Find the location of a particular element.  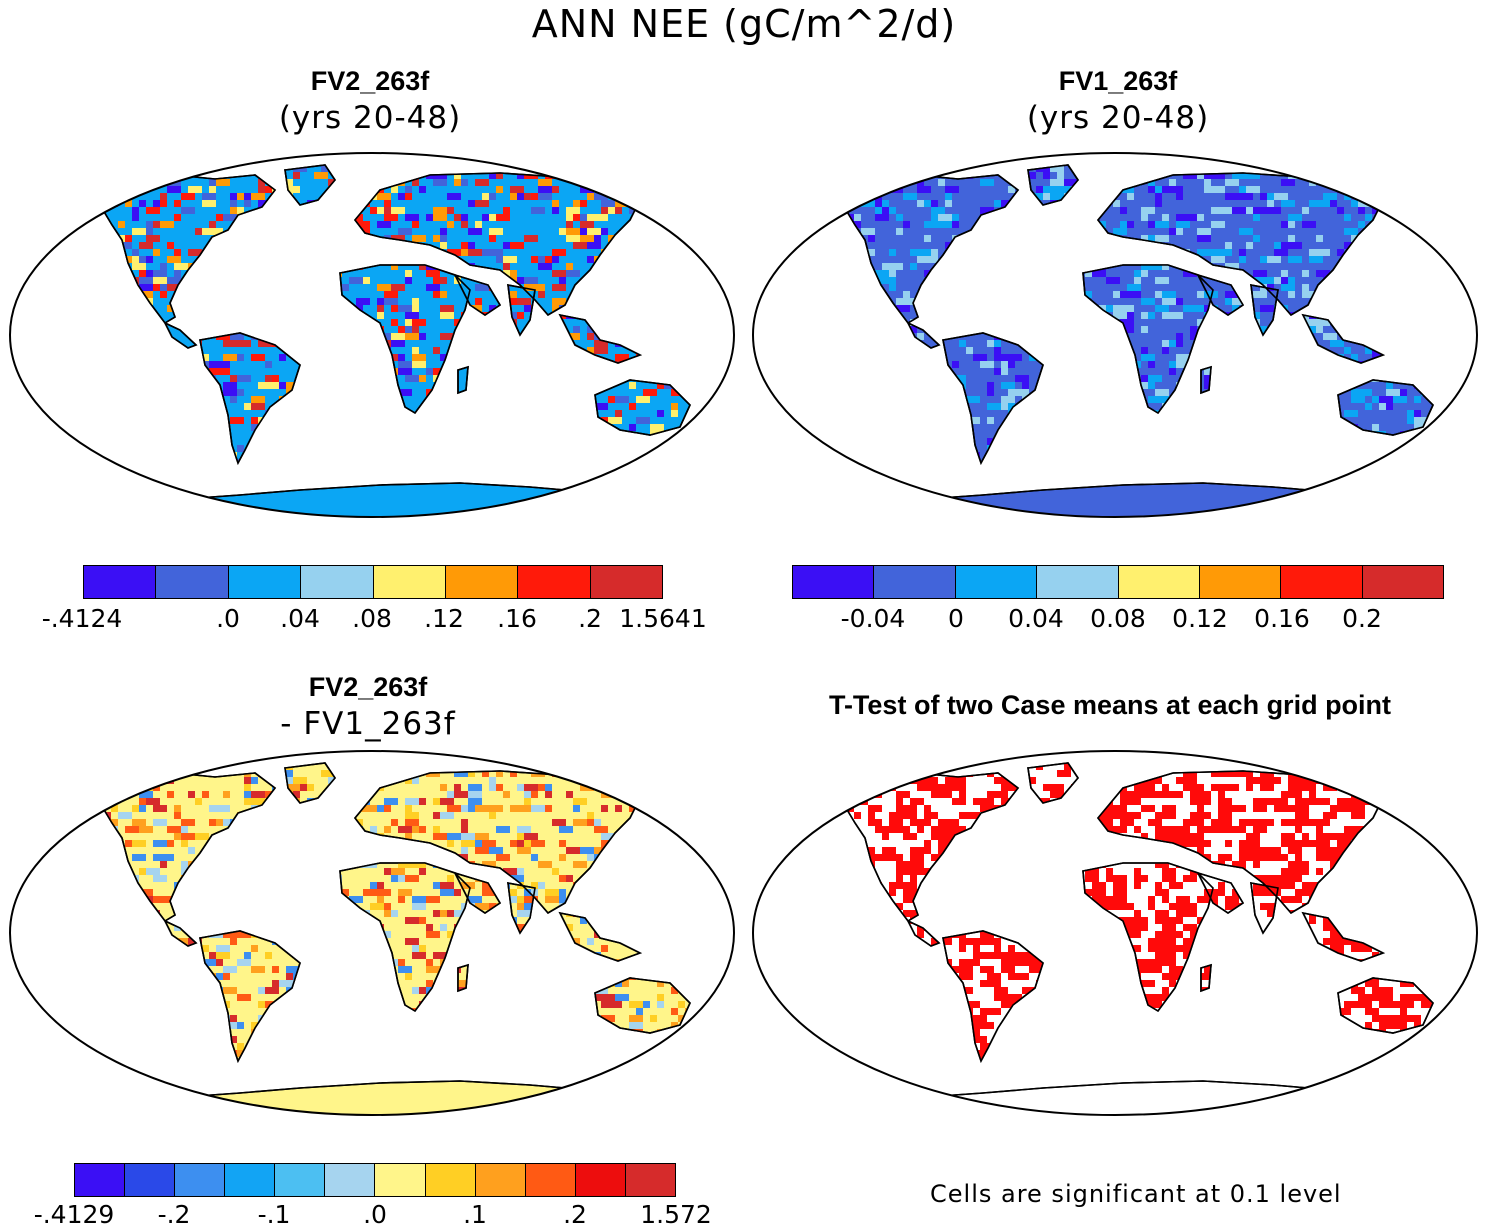

colorbar-tick-label: -.4129 is located at coordinates (74, 1214).